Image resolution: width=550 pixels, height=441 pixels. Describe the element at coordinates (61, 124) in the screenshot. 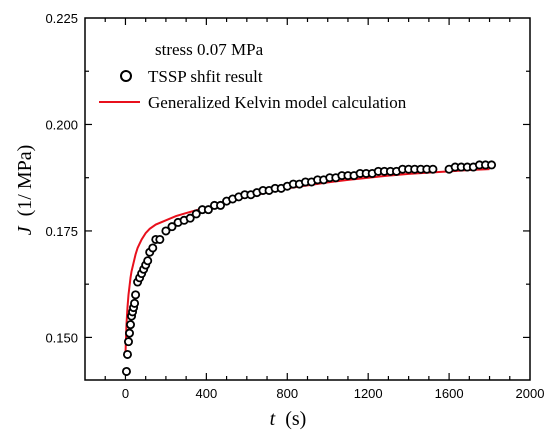

I see `y-tick-label: 0.200` at that location.